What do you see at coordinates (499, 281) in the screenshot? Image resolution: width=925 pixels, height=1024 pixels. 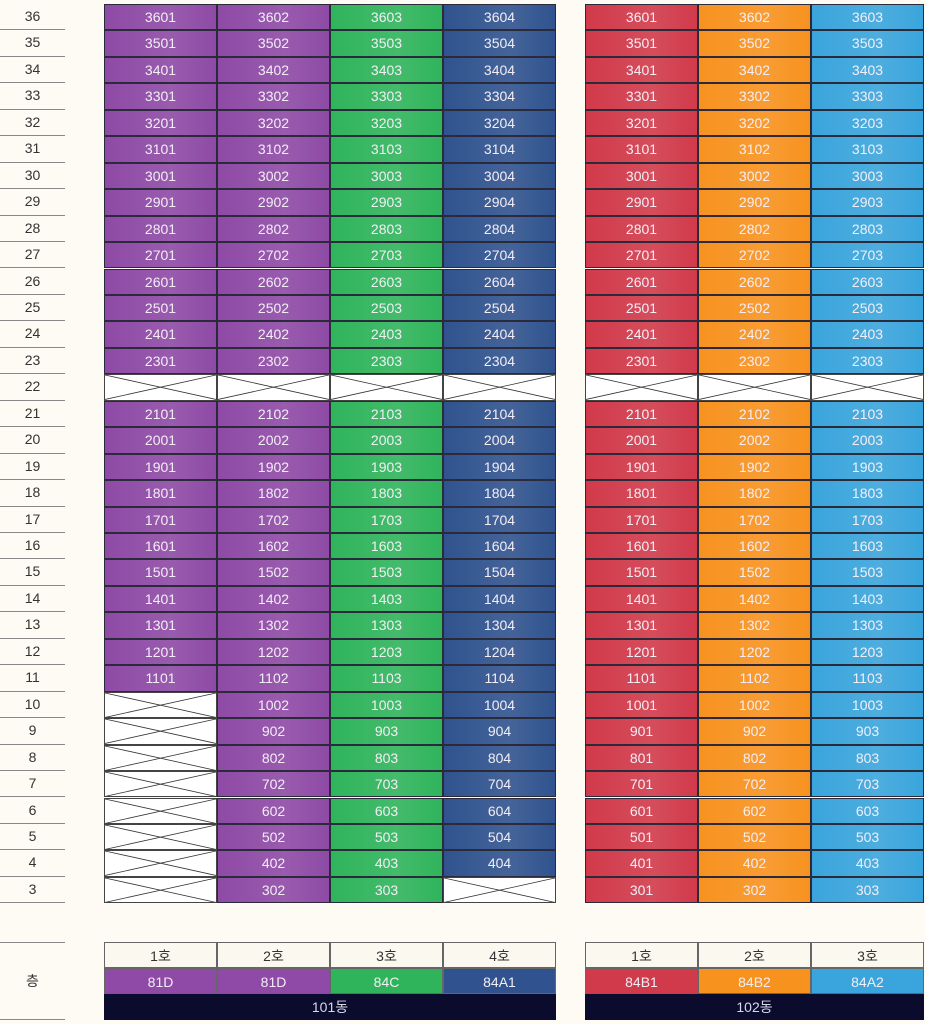 I see `unit-cell: 2604` at bounding box center [499, 281].